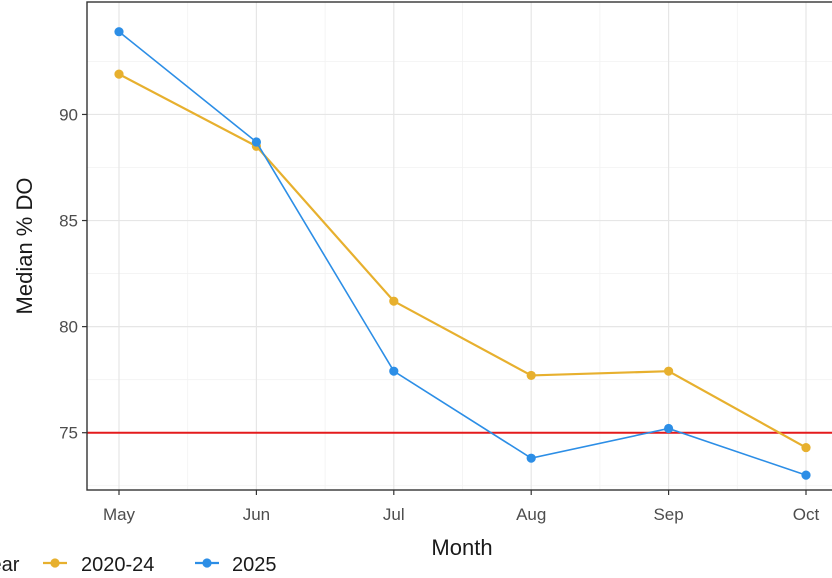 This screenshot has height=578, width=832. I want to click on legend-label: 2020-24, so click(117, 565).